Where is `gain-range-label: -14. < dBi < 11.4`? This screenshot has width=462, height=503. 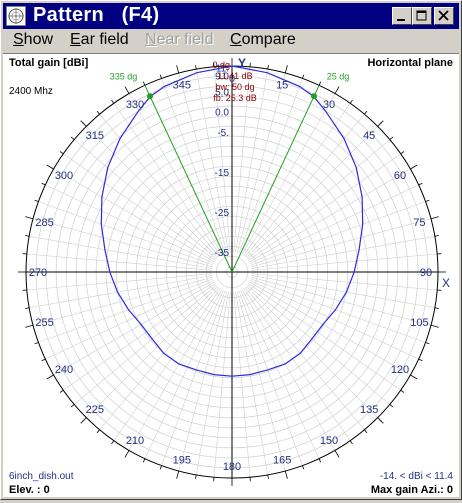 gain-range-label: -14. < dBi < 11.4 is located at coordinates (417, 476).